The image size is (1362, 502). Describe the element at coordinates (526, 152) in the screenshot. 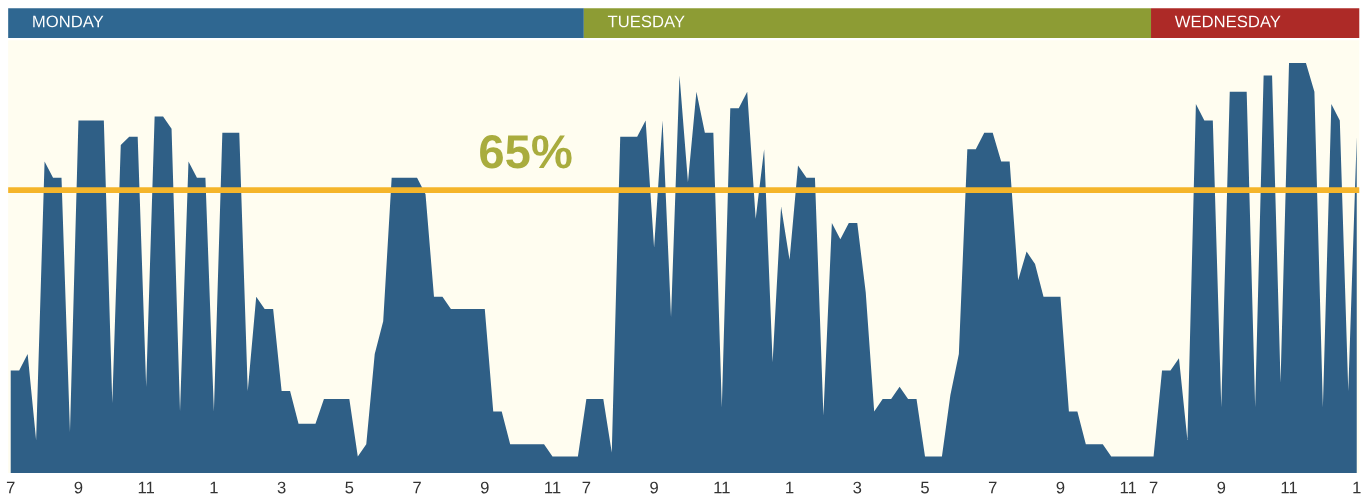

I see `annotation: 65%` at that location.